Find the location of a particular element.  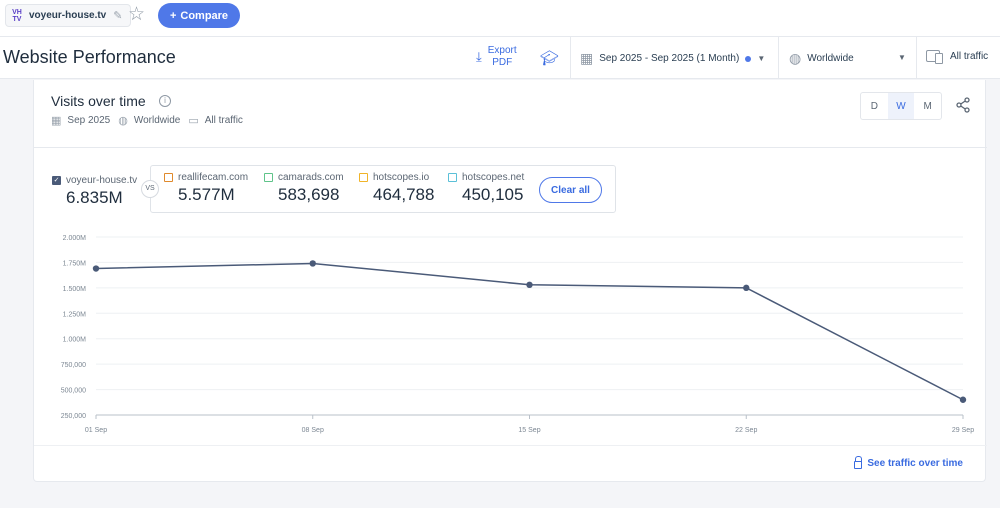

site-chip: VH TV voyeur-house.tv ✎ is located at coordinates (68, 15).